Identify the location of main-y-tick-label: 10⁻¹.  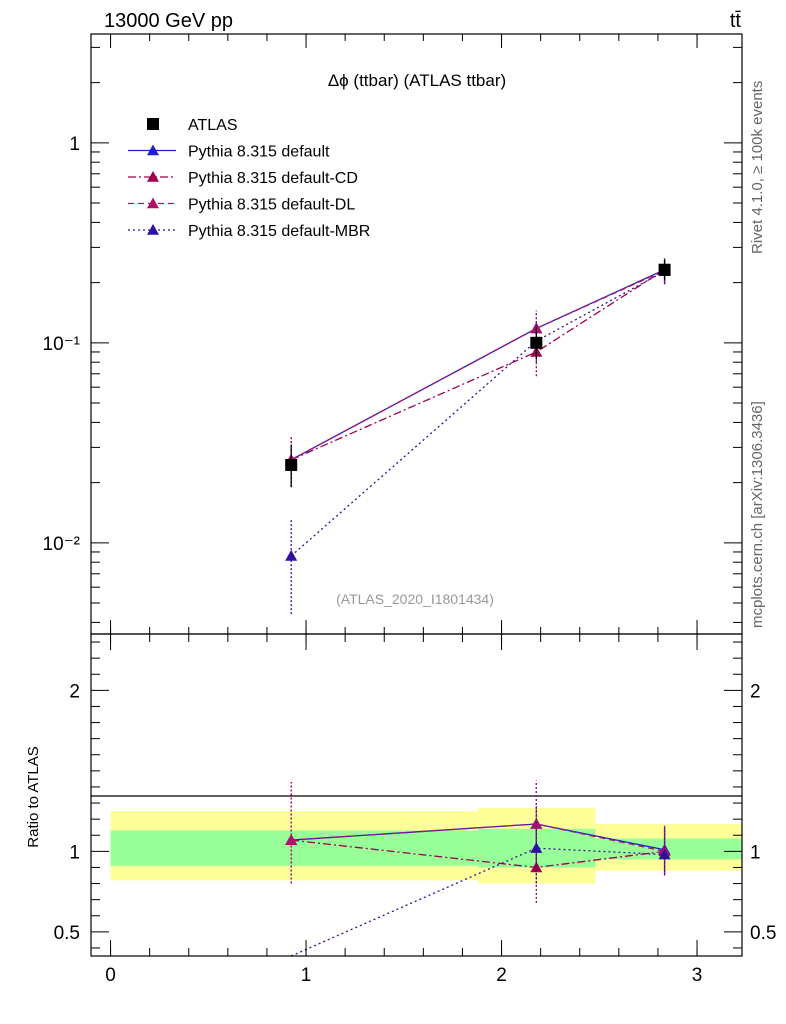
(62, 344).